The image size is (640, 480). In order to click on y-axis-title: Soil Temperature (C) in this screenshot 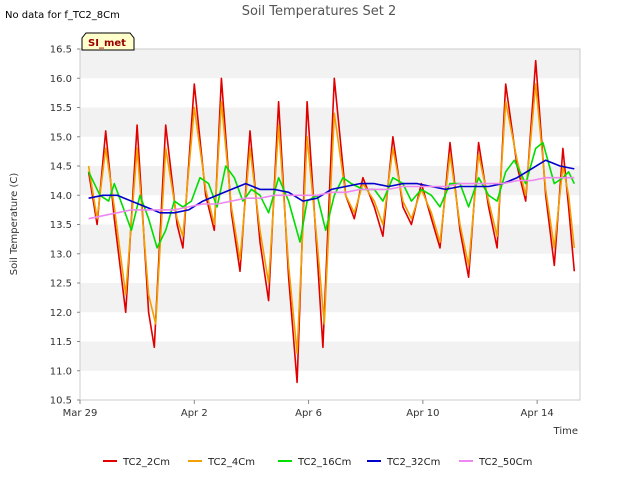, I will do `click(14, 224)`.